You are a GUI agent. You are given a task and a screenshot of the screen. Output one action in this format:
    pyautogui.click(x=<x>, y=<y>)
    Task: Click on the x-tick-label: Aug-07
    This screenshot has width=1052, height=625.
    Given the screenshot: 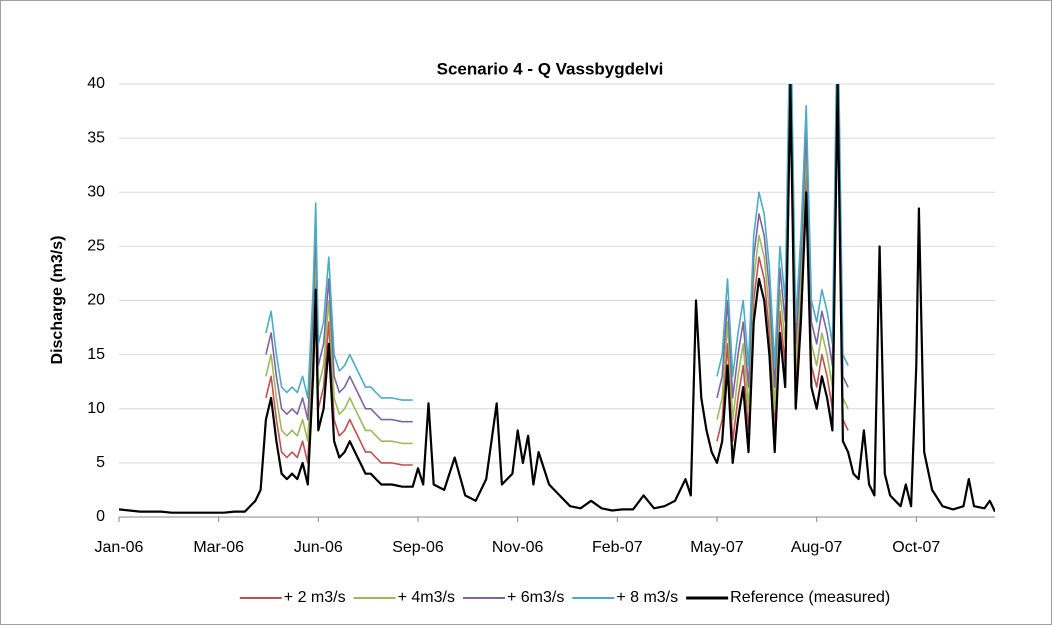 What is the action you would take?
    pyautogui.click(x=817, y=547)
    